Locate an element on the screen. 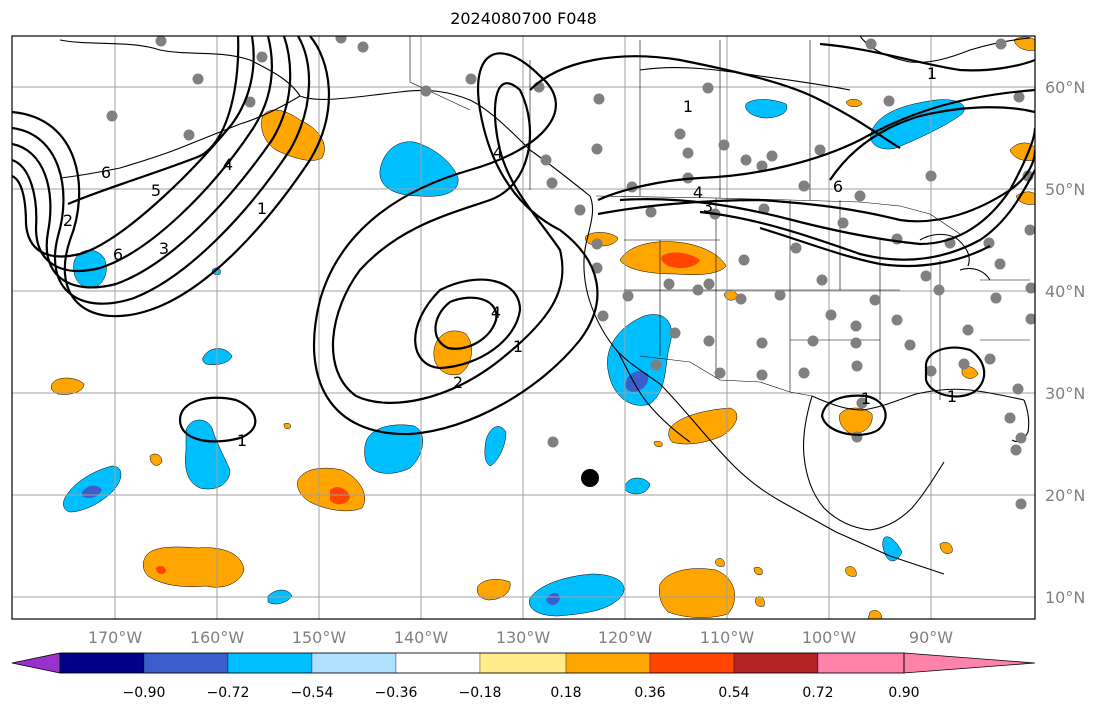 Image resolution: width=1105 pixels, height=712 pixels. contour-3-pacific is located at coordinates (468, 324).